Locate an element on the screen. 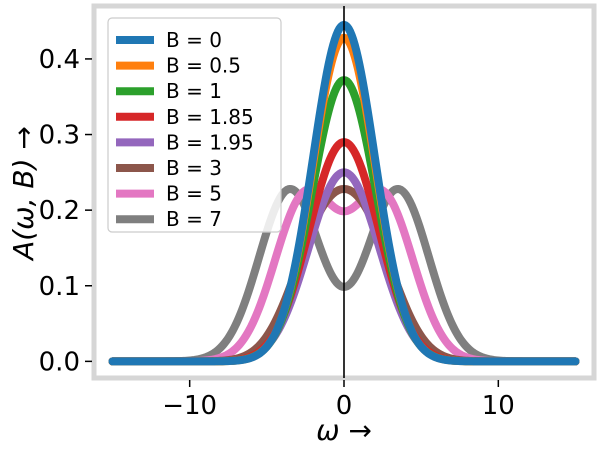 This screenshot has width=598, height=454. y-tick-label: 0.1 is located at coordinates (59, 287).